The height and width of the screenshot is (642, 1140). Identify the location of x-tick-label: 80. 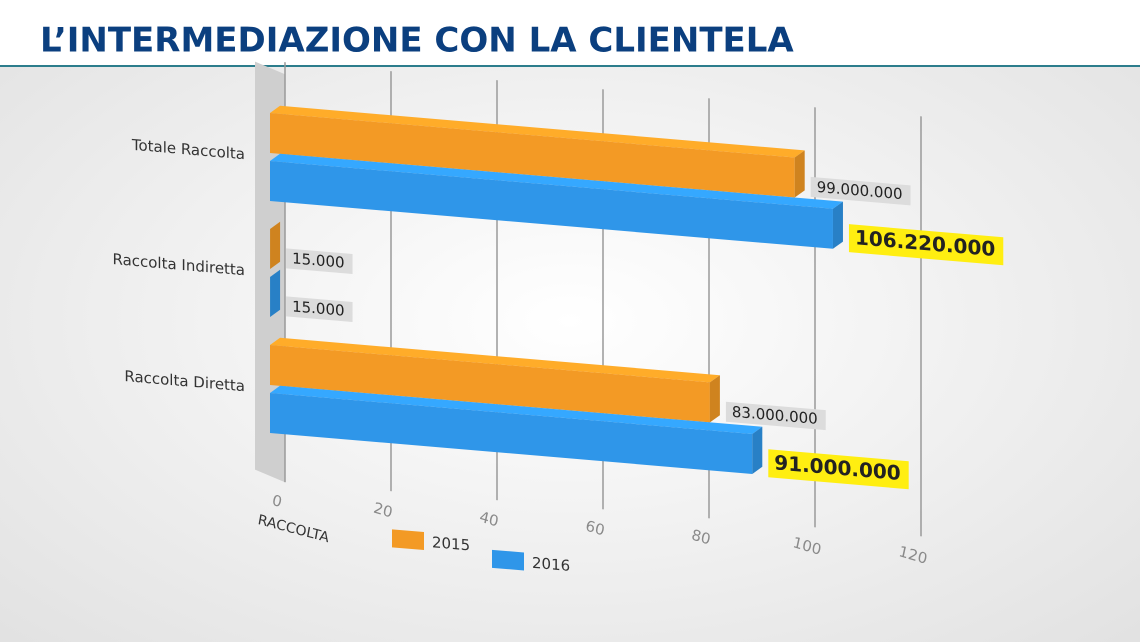
(701, 537).